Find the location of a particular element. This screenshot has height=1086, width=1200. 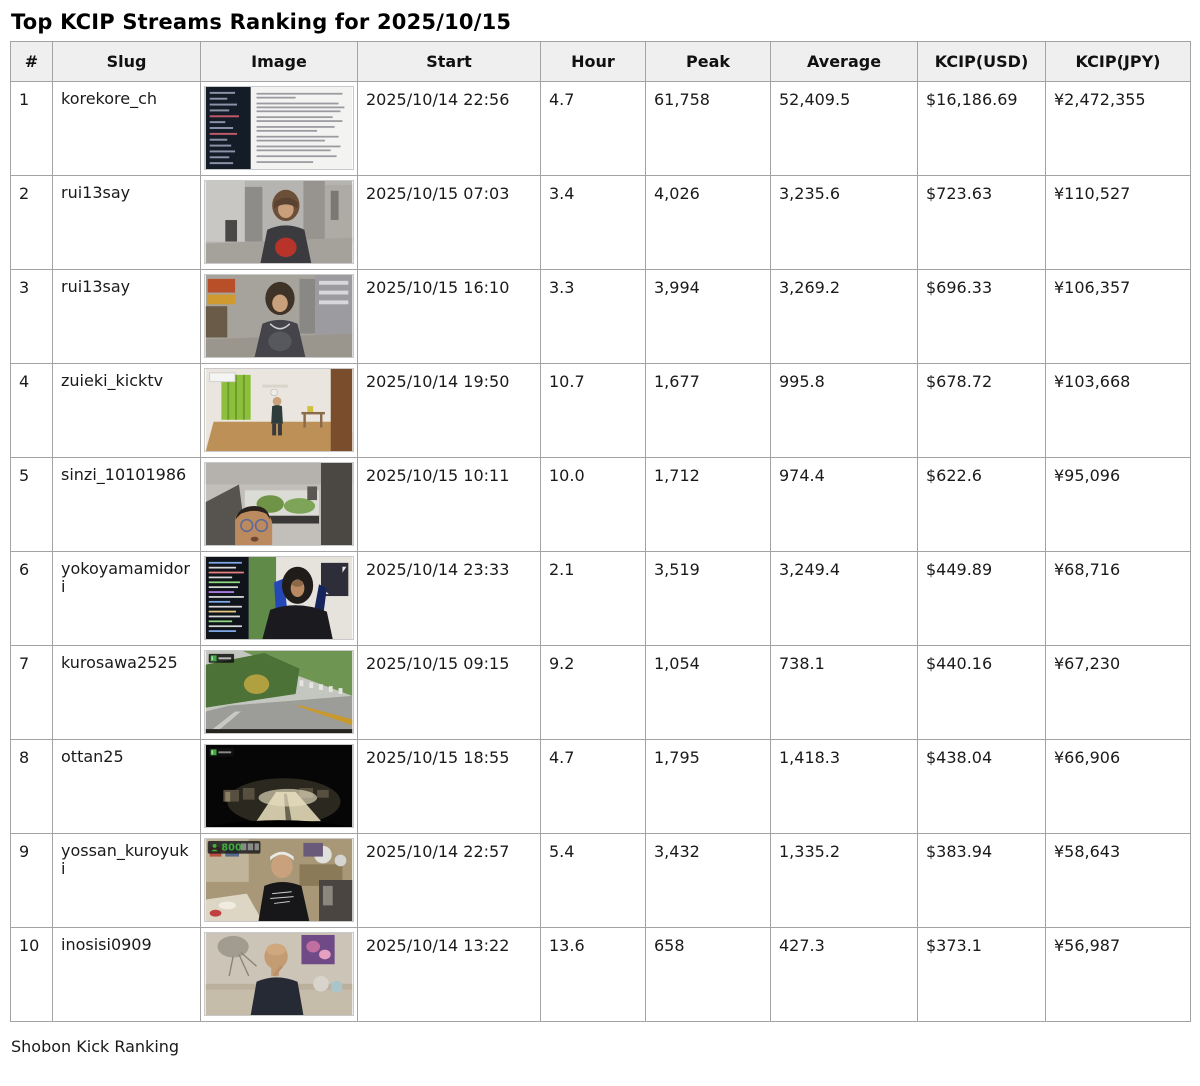

peak-cell: 61,758 is located at coordinates (708, 128).